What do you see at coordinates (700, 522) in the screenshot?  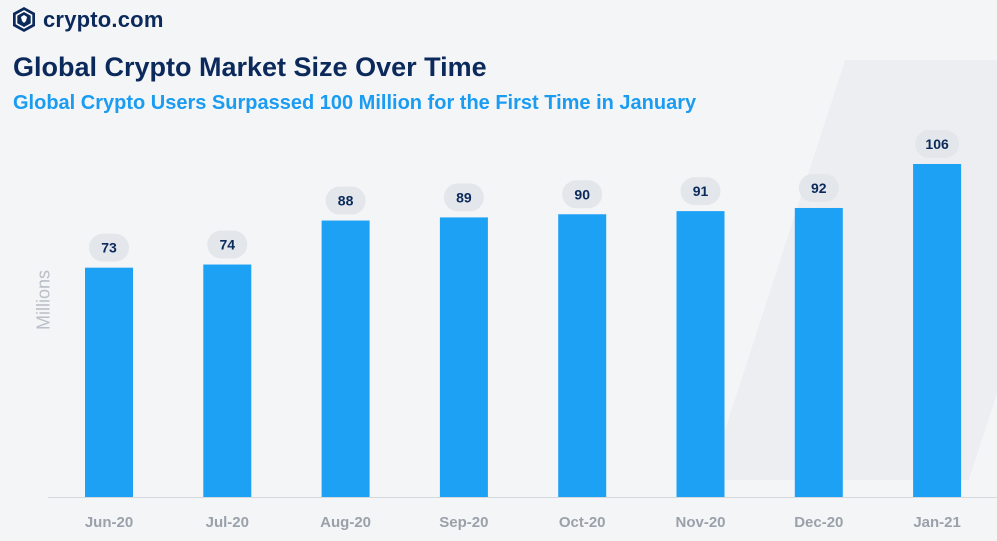 I see `x-tick-label: Nov-20` at bounding box center [700, 522].